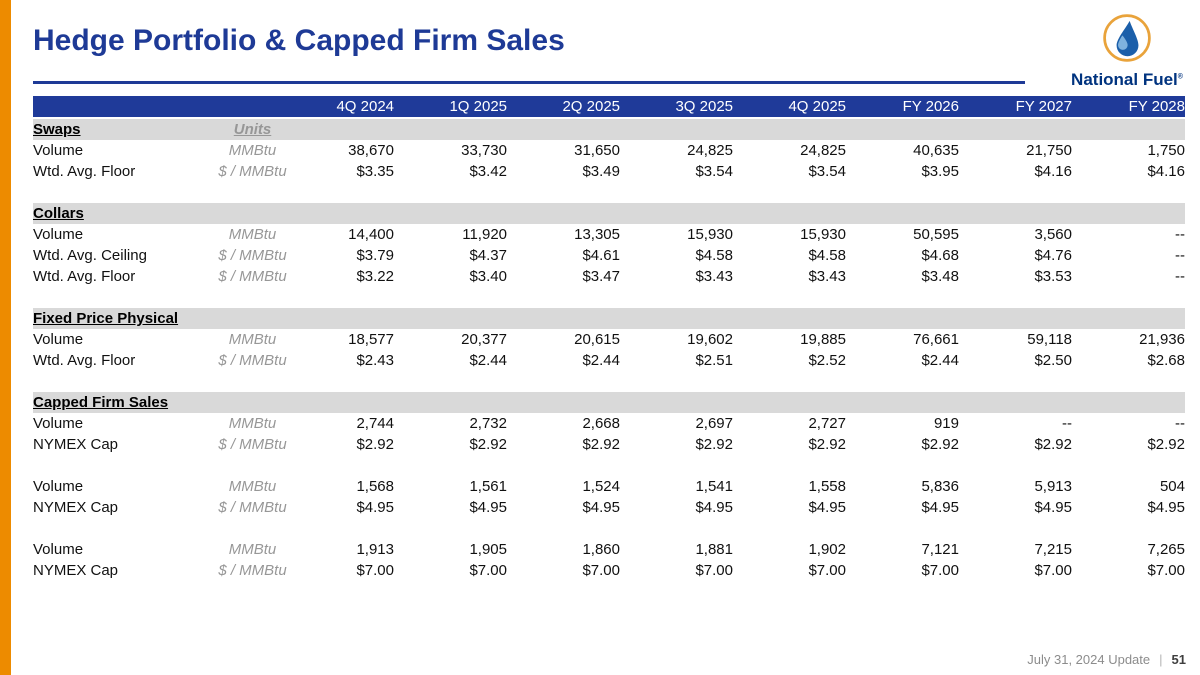 The height and width of the screenshot is (675, 1200). Describe the element at coordinates (1053, 549) in the screenshot. I see `row-value: 7,215` at that location.